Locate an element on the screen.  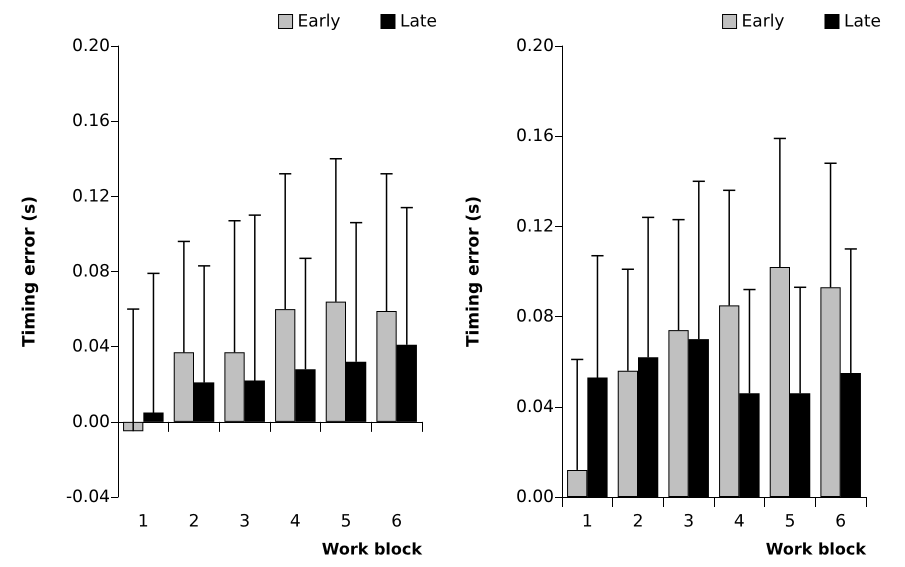
y-tick-label: -0.04 is located at coordinates (88, 497).